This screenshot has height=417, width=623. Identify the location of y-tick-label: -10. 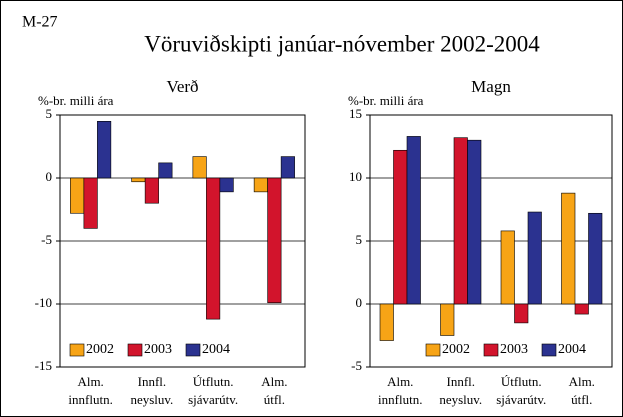
(43, 302).